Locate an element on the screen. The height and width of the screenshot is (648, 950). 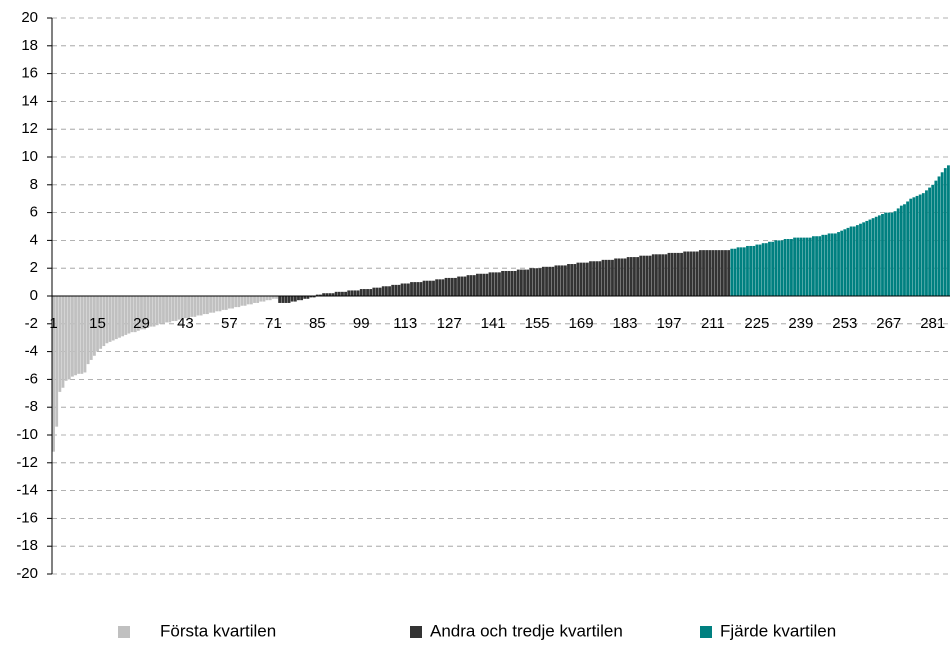
y-tick-label: 10 is located at coordinates (29, 156).